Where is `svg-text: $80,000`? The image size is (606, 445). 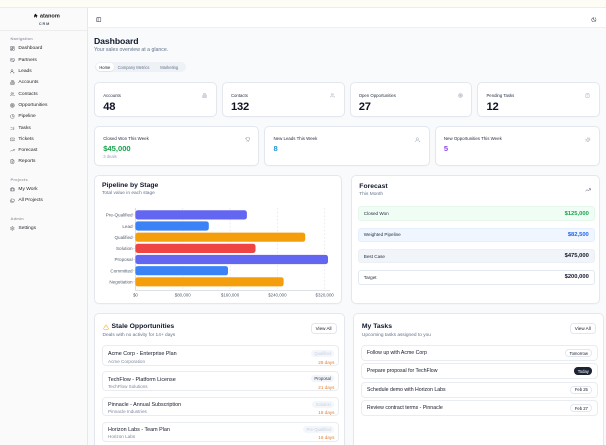 svg-text: $80,000 is located at coordinates (183, 294).